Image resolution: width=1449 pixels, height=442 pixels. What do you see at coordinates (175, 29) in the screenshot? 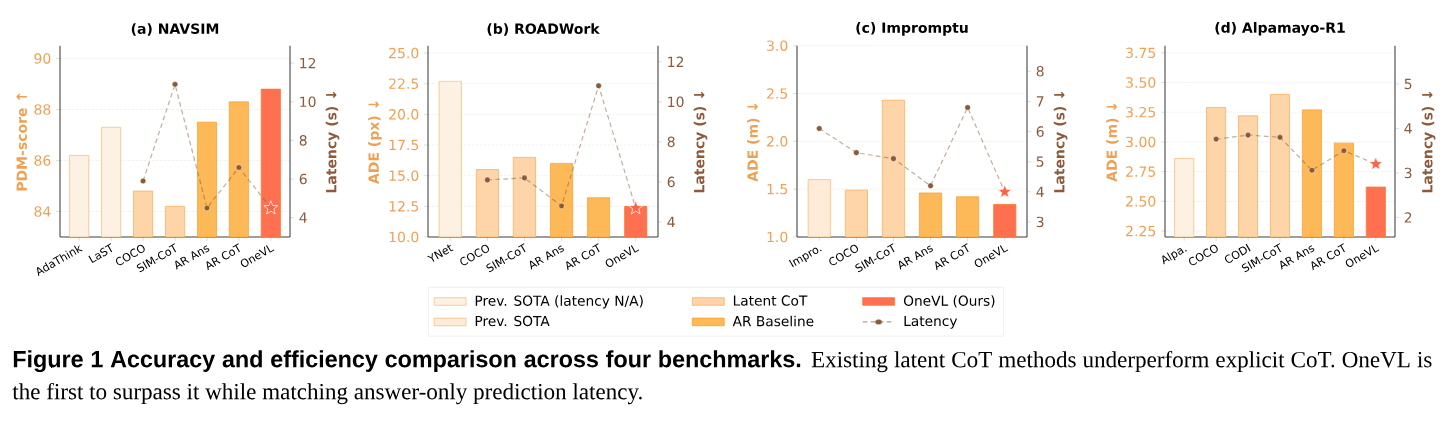
I see `chart-title: (a) NAVSIM` at bounding box center [175, 29].